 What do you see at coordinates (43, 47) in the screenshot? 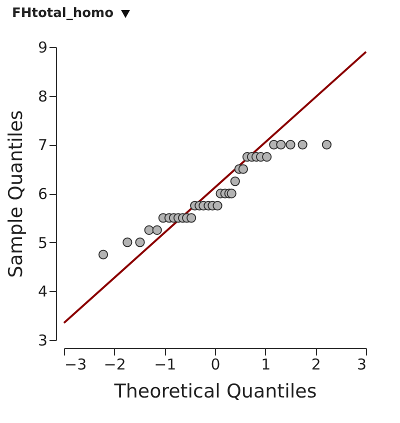
I see `y-tick-label: 9` at bounding box center [43, 47].